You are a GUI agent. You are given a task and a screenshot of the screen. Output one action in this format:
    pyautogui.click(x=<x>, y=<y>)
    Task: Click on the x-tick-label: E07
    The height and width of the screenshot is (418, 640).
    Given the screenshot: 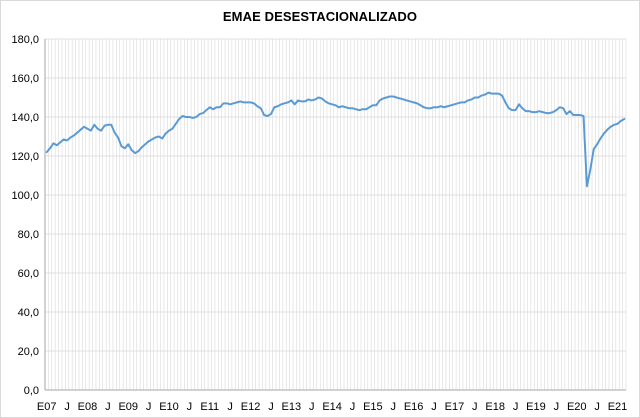 What is the action you would take?
    pyautogui.click(x=47, y=407)
    